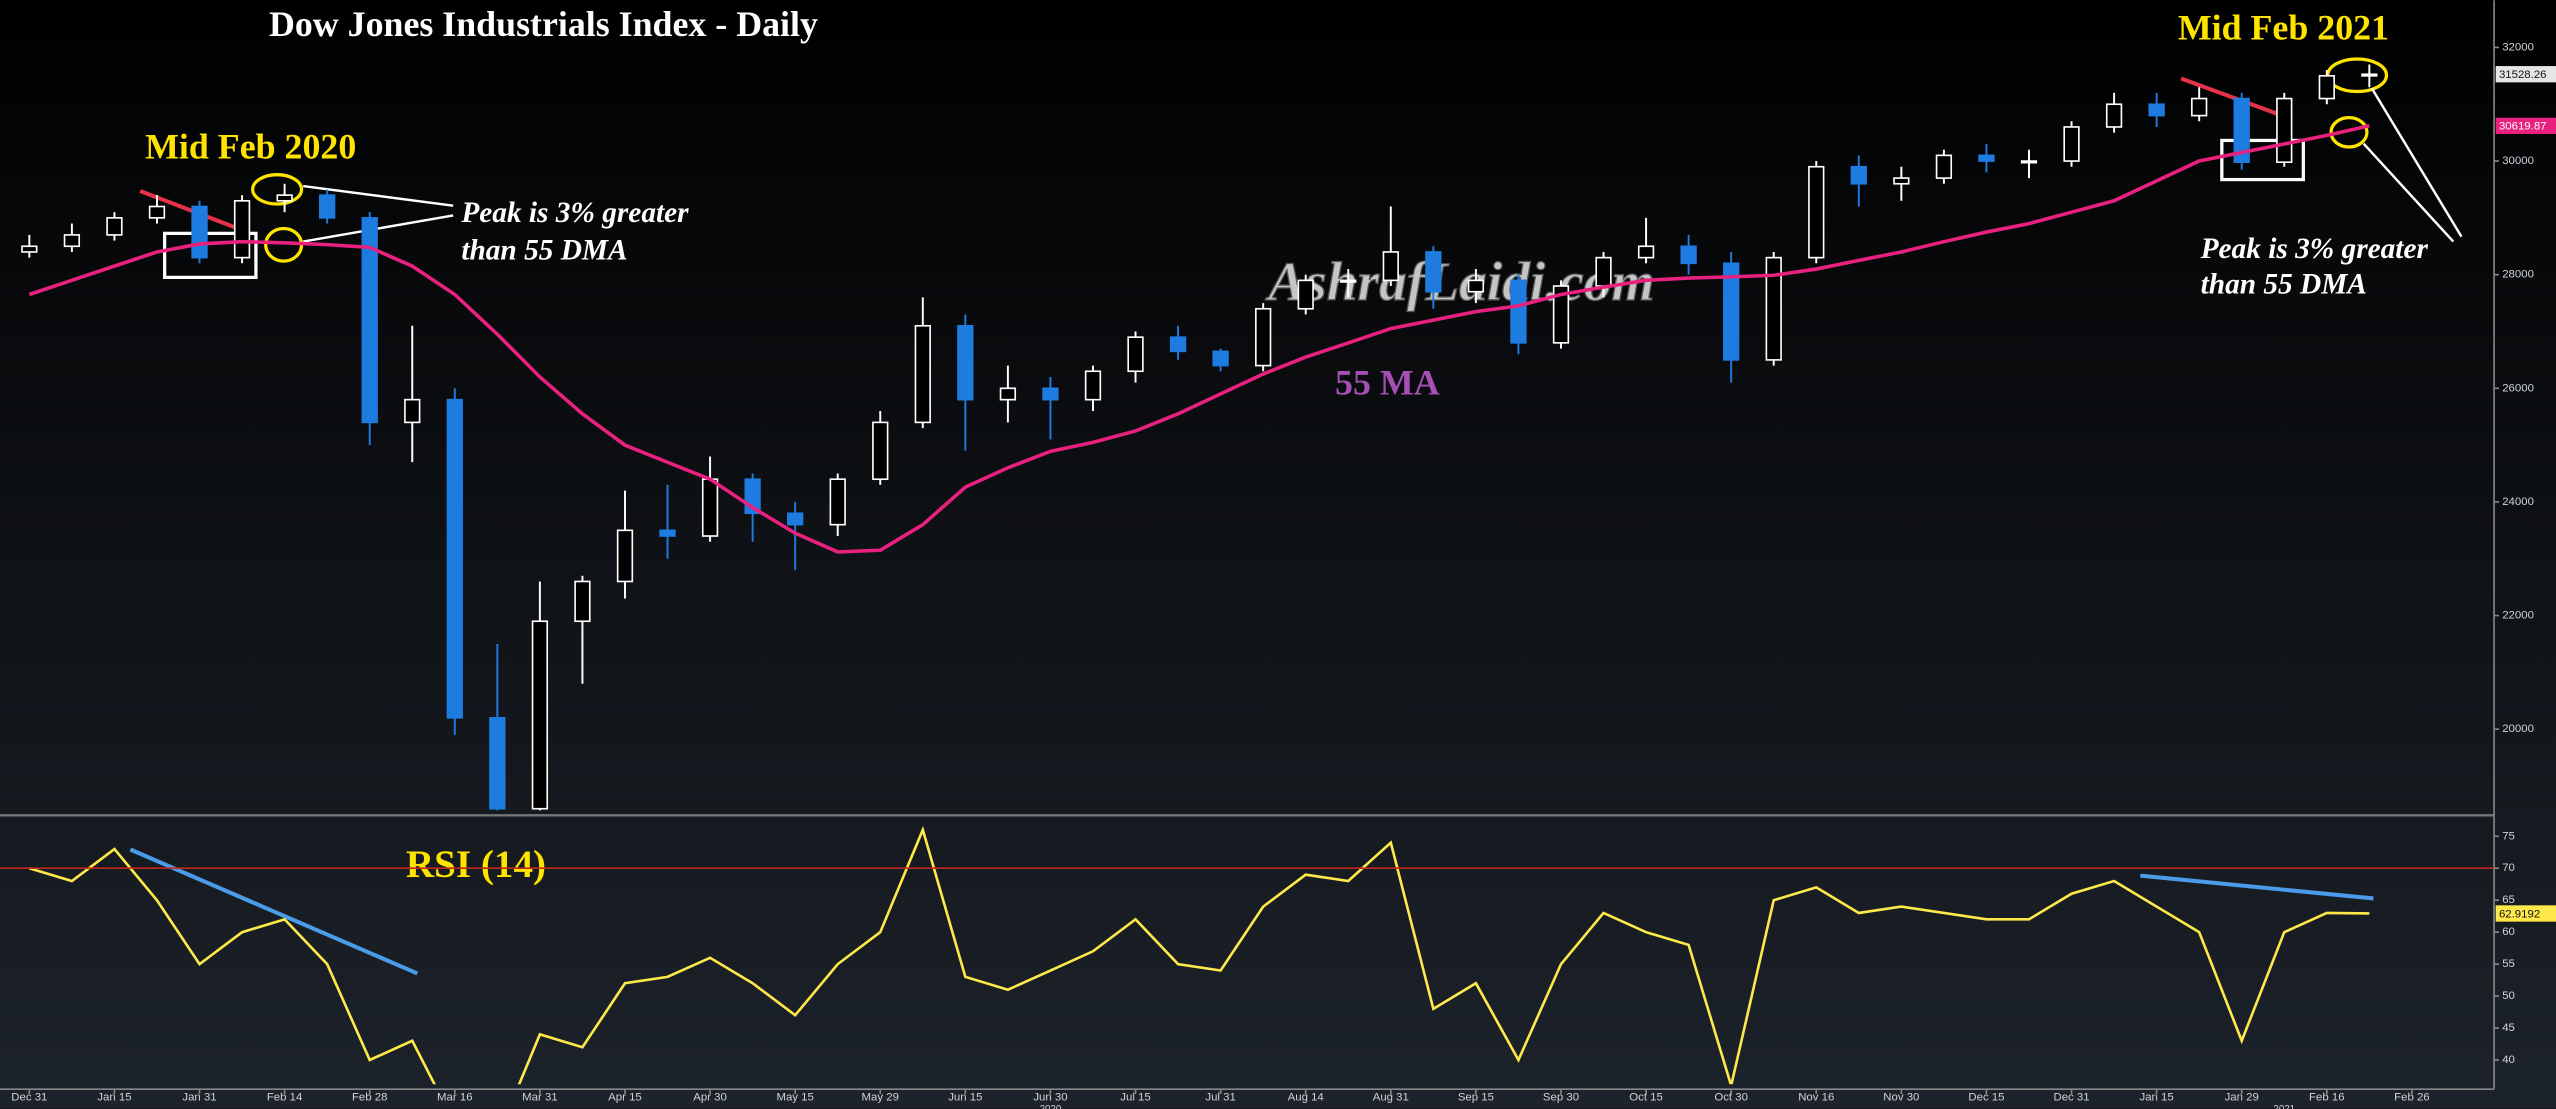  I want to click on y-tick-label: 55, so click(2508, 964).